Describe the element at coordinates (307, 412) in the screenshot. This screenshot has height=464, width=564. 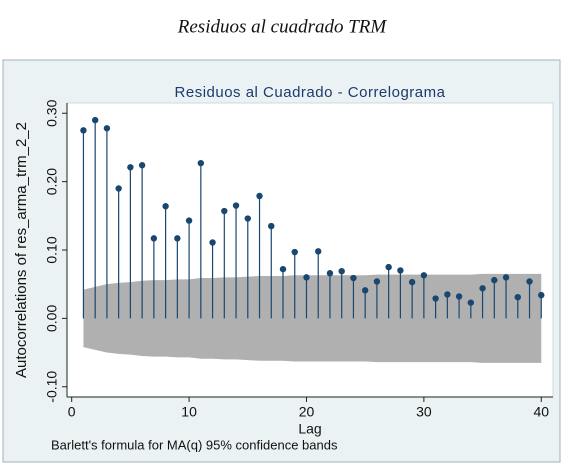
I see `x-tick-label: 20` at that location.